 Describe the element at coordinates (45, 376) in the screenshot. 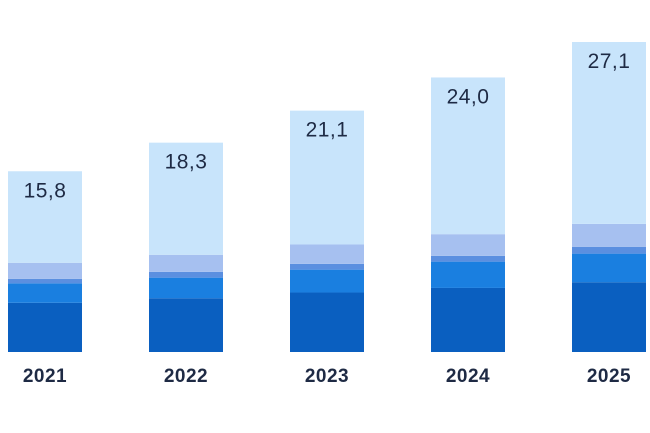

I see `x-tick-2021: 2021` at that location.